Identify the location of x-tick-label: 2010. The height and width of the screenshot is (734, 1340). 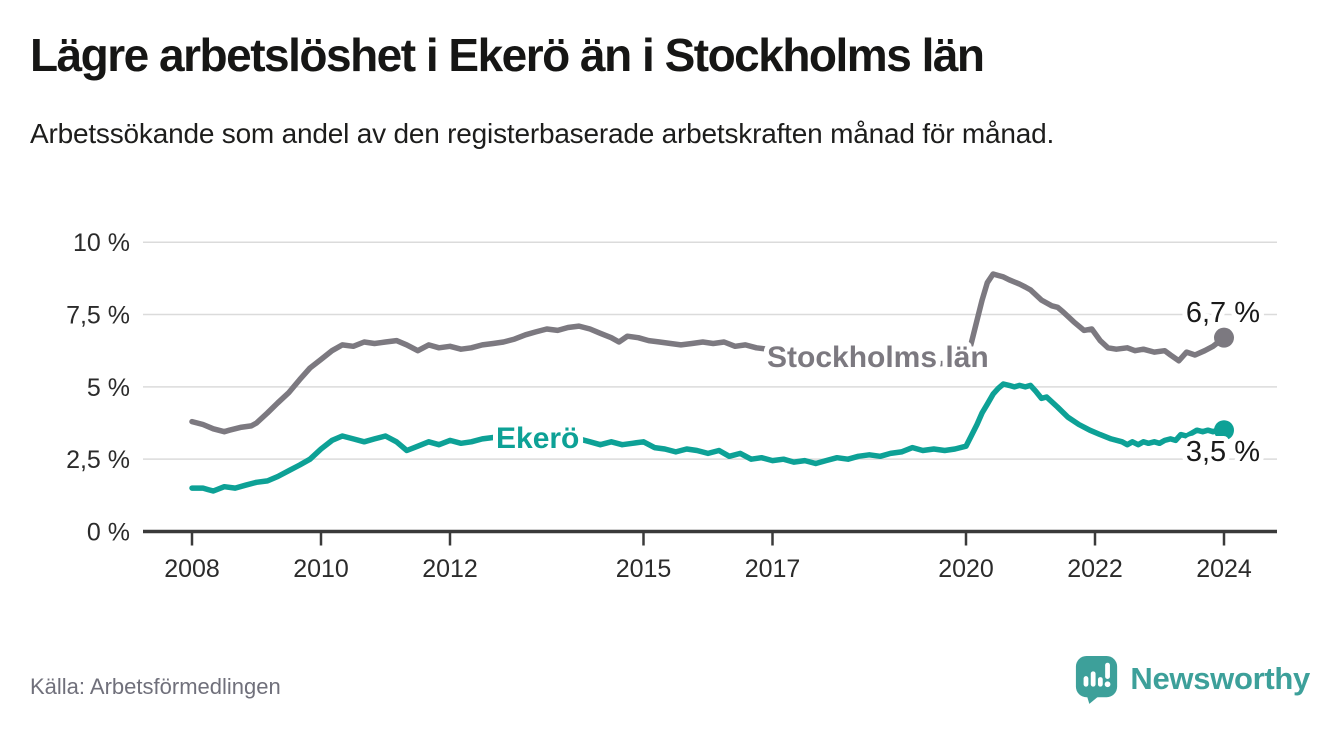
(321, 569).